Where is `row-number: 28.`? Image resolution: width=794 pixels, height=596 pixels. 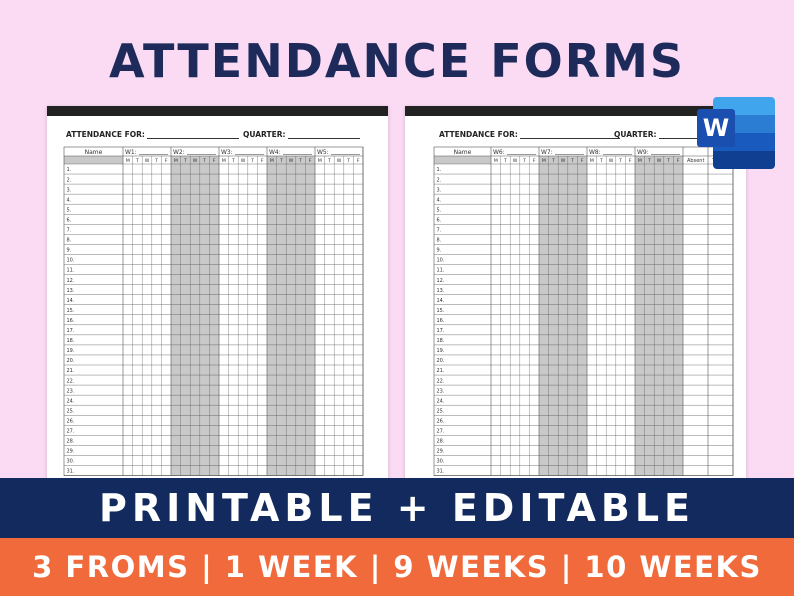
row-number: 28. is located at coordinates (441, 442).